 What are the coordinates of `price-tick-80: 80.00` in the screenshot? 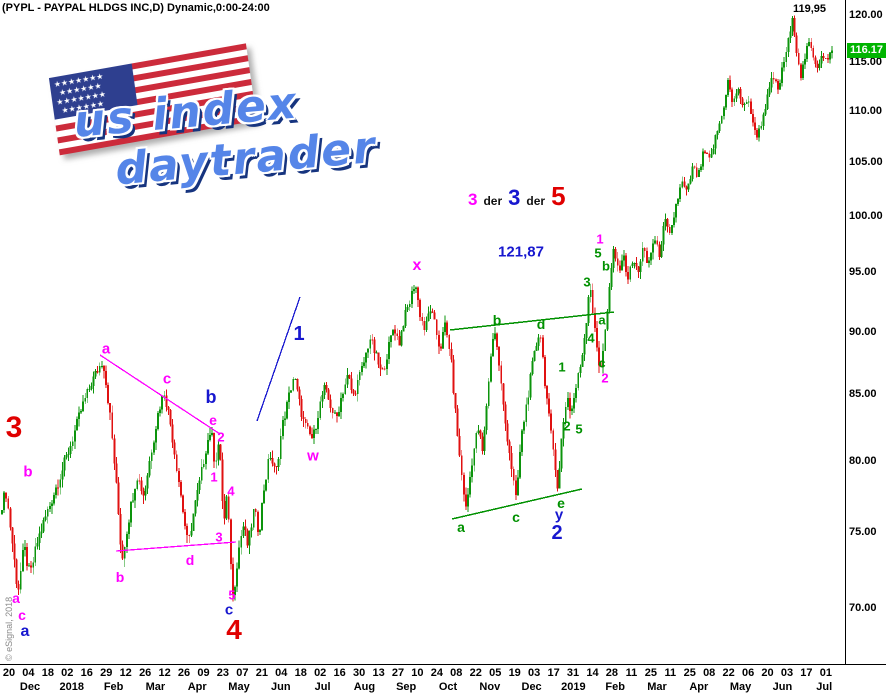 It's located at (863, 461).